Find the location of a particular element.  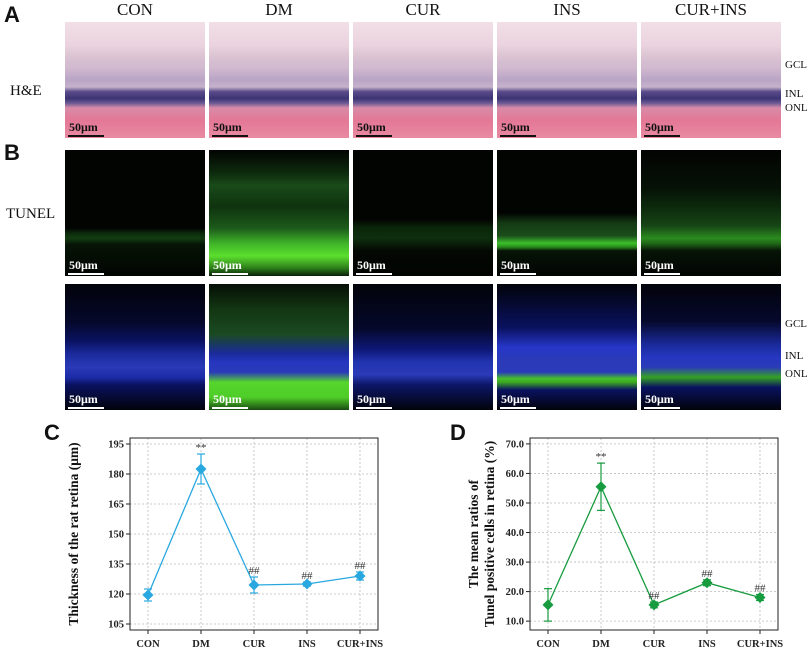

y-tick-label: 135 is located at coordinates (116, 565).